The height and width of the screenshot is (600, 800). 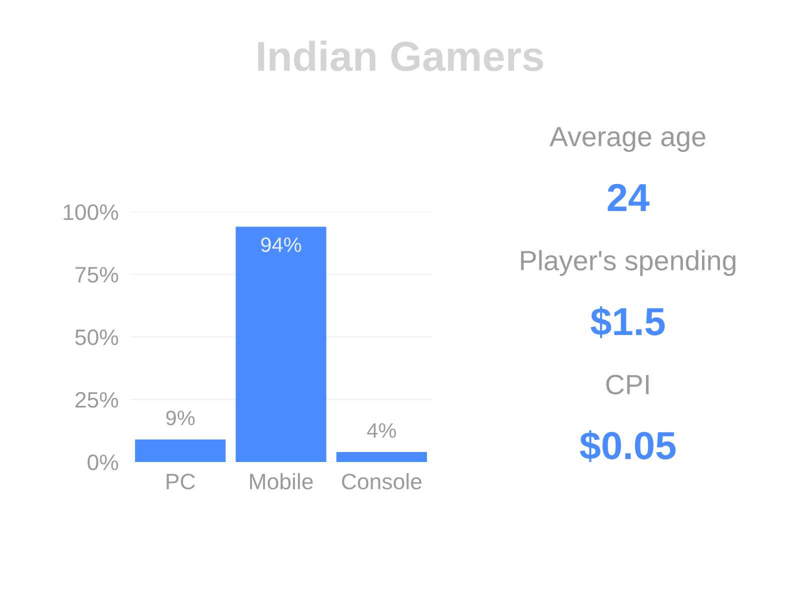 What do you see at coordinates (91, 212) in the screenshot?
I see `y-tick-label: 100%` at bounding box center [91, 212].